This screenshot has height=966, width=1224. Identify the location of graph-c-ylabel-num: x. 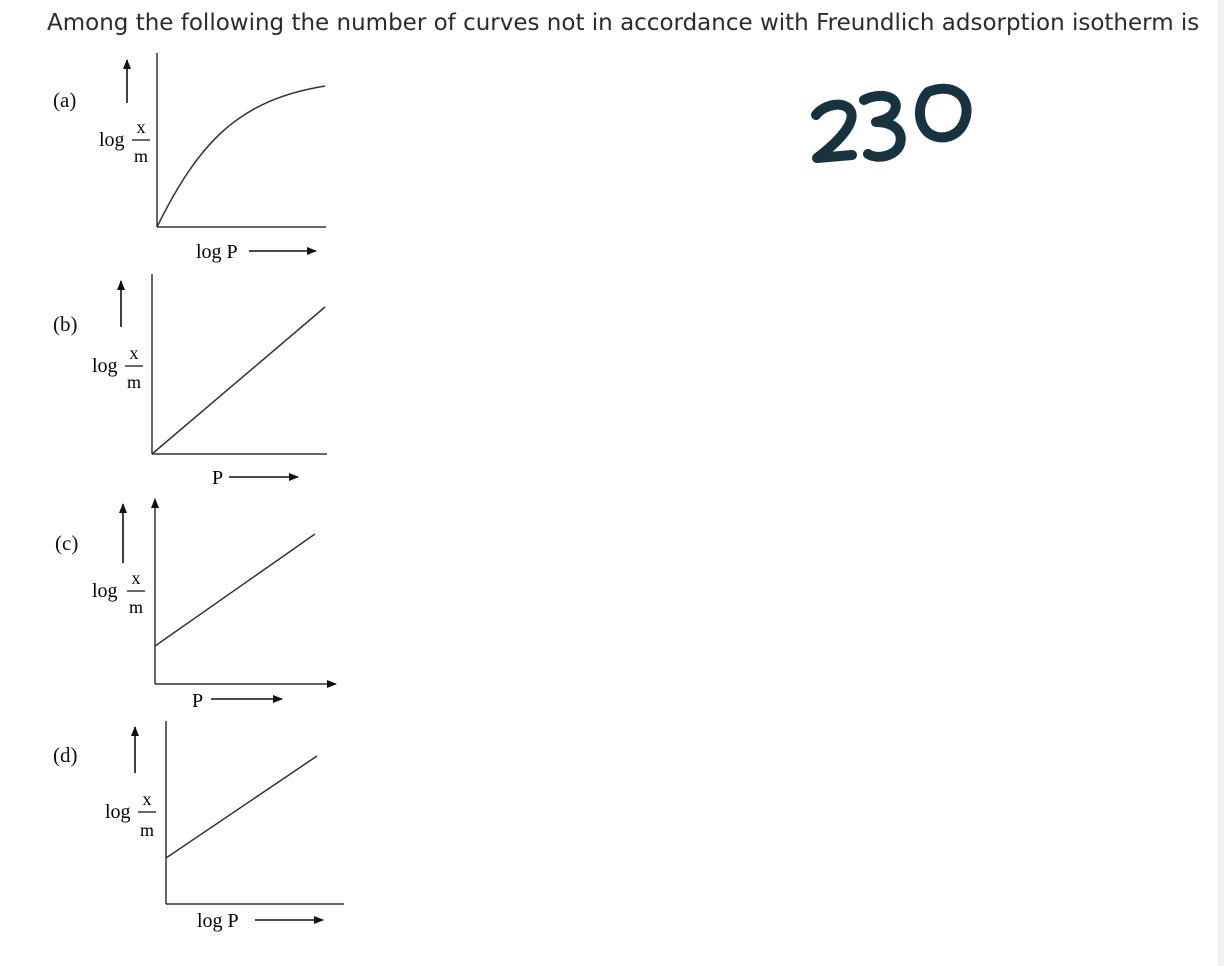
(136, 578).